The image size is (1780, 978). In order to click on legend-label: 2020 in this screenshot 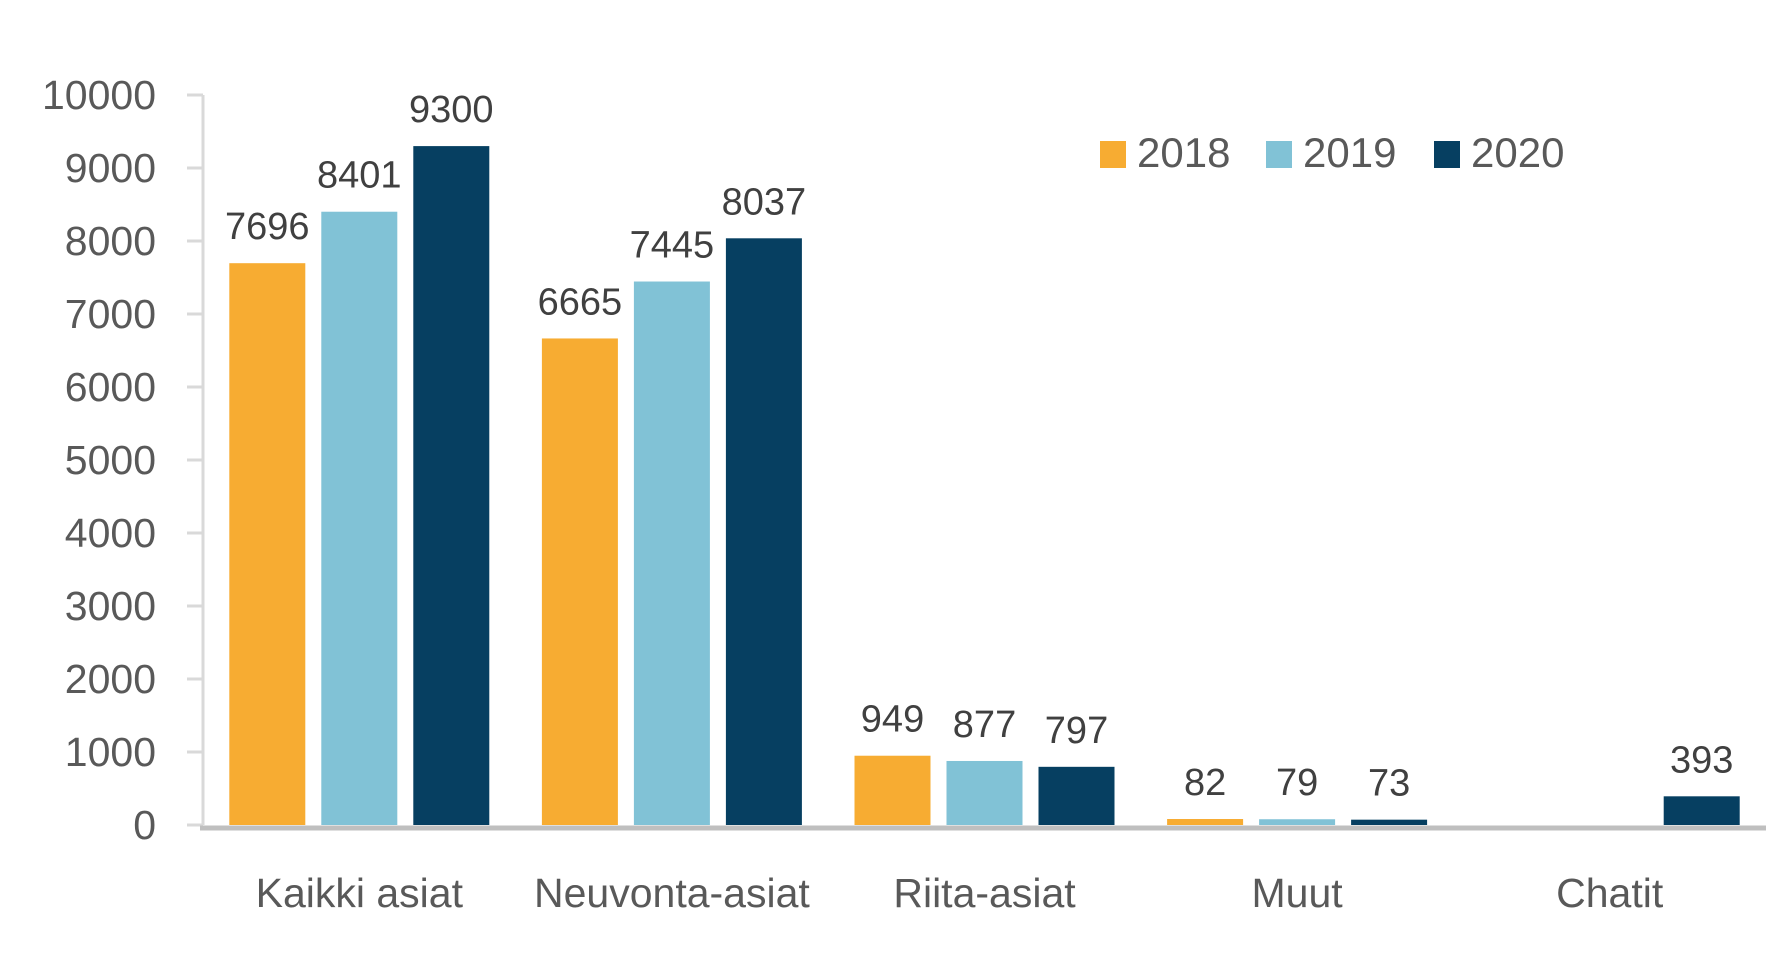, I will do `click(1517, 152)`.